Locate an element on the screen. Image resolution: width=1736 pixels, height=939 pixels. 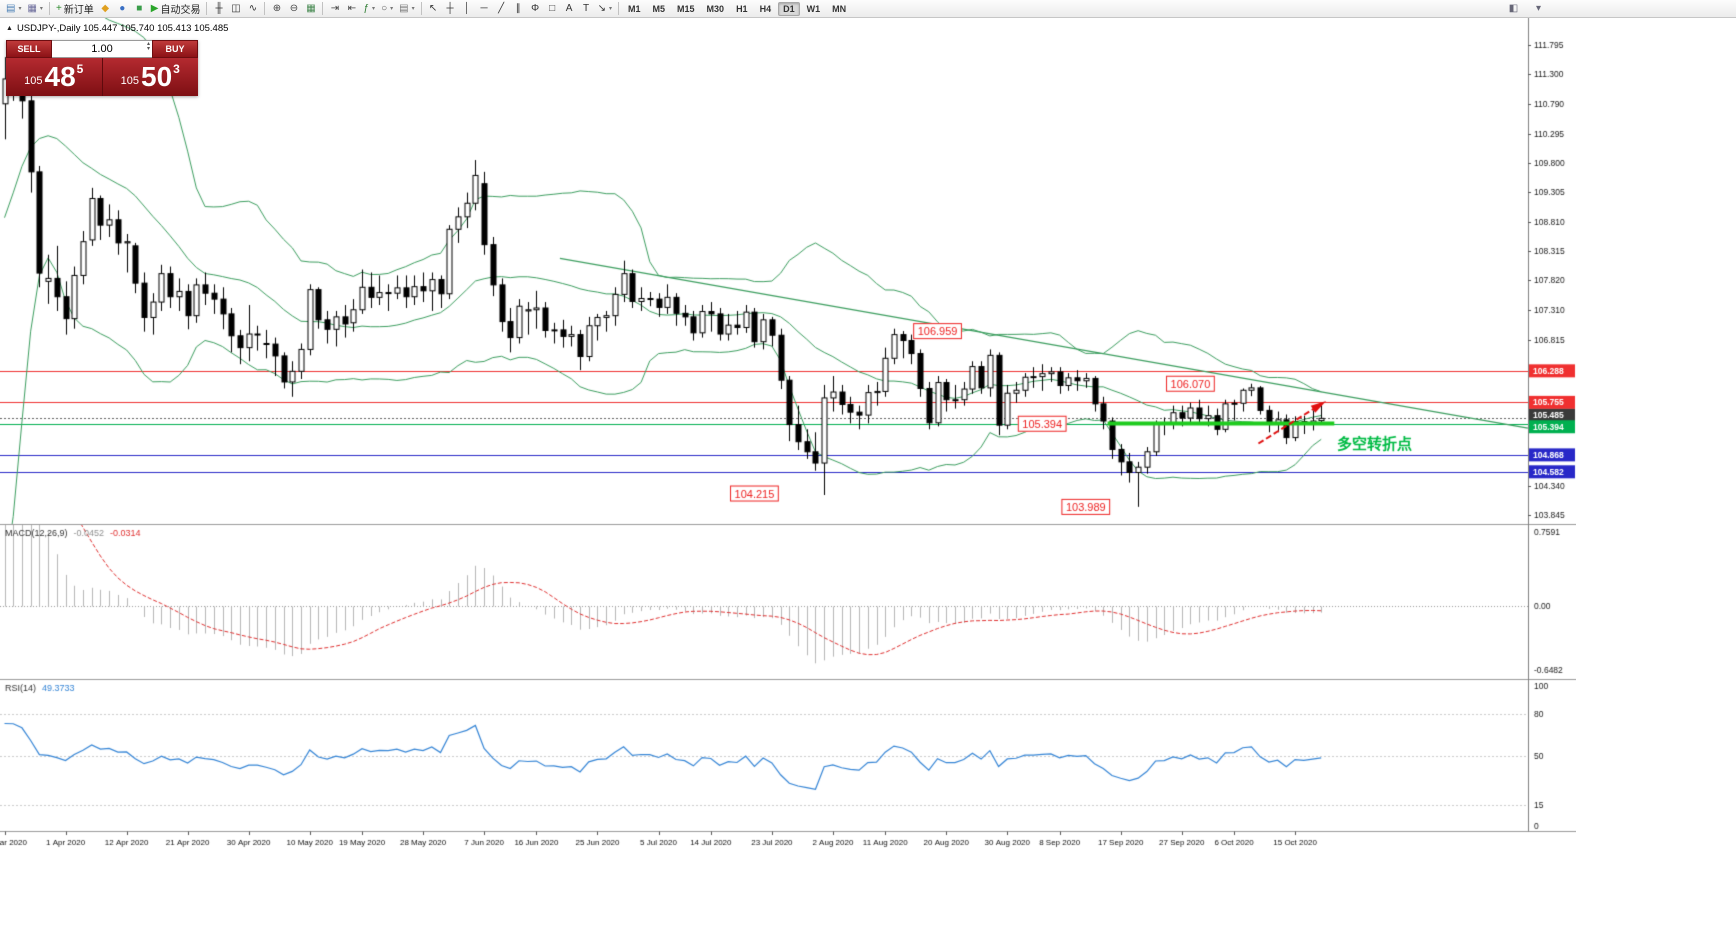
profiles-icon: ▦ is located at coordinates (32, 8).